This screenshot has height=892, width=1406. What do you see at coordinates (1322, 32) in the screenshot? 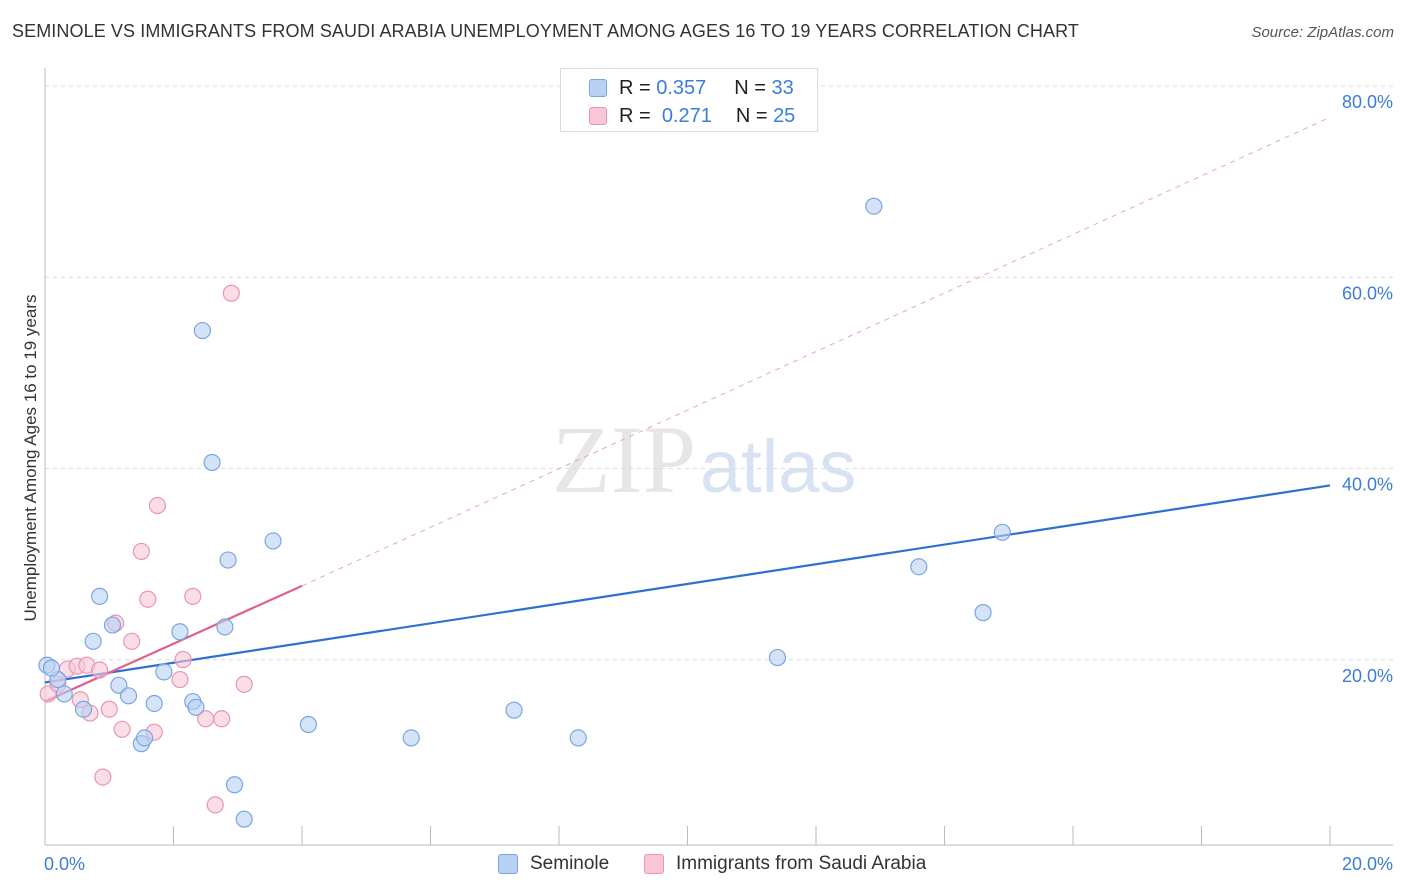
I see `source-label: Source: ZipAtlas.com` at bounding box center [1322, 32].